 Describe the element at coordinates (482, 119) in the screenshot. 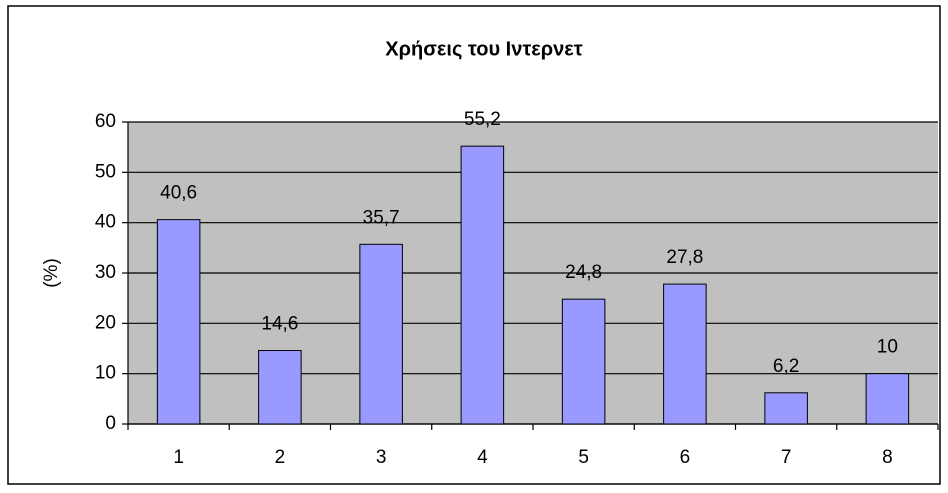

I see `data-label: 55,2` at that location.